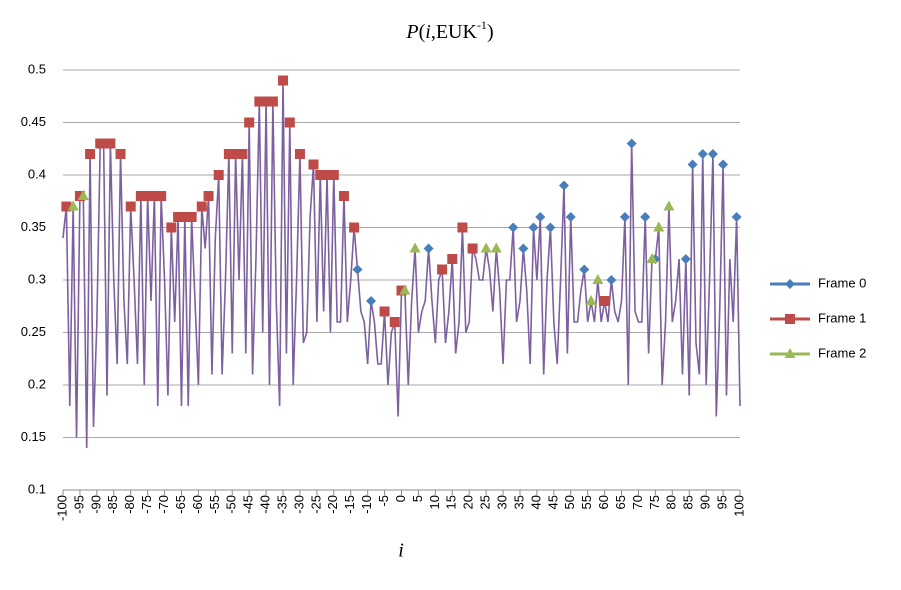  What do you see at coordinates (37, 68) in the screenshot?
I see `y-tick-label: 0.5` at bounding box center [37, 68].